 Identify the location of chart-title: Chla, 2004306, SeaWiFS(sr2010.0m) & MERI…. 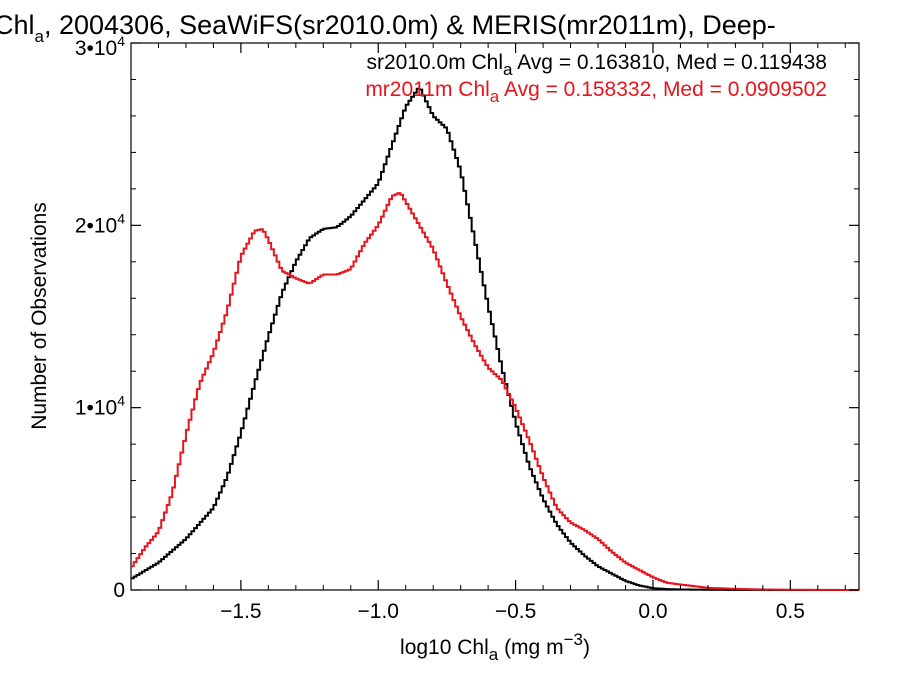
(388, 28).